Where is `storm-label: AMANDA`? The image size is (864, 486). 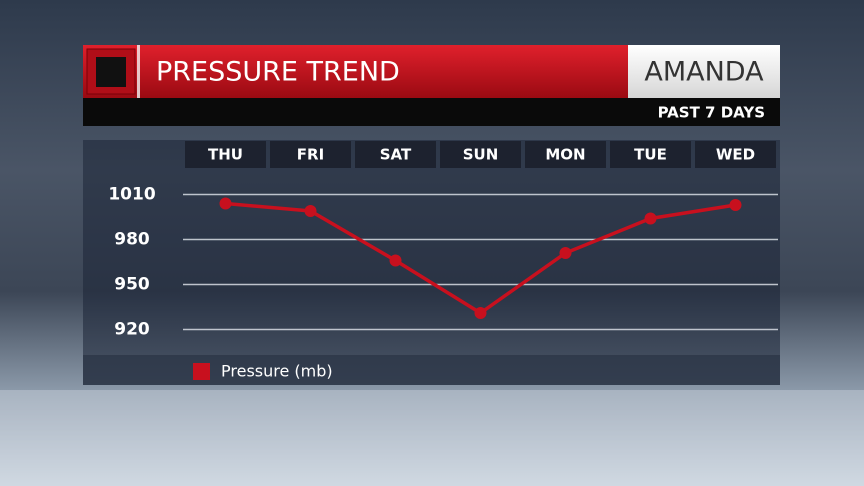 storm-label: AMANDA is located at coordinates (704, 72).